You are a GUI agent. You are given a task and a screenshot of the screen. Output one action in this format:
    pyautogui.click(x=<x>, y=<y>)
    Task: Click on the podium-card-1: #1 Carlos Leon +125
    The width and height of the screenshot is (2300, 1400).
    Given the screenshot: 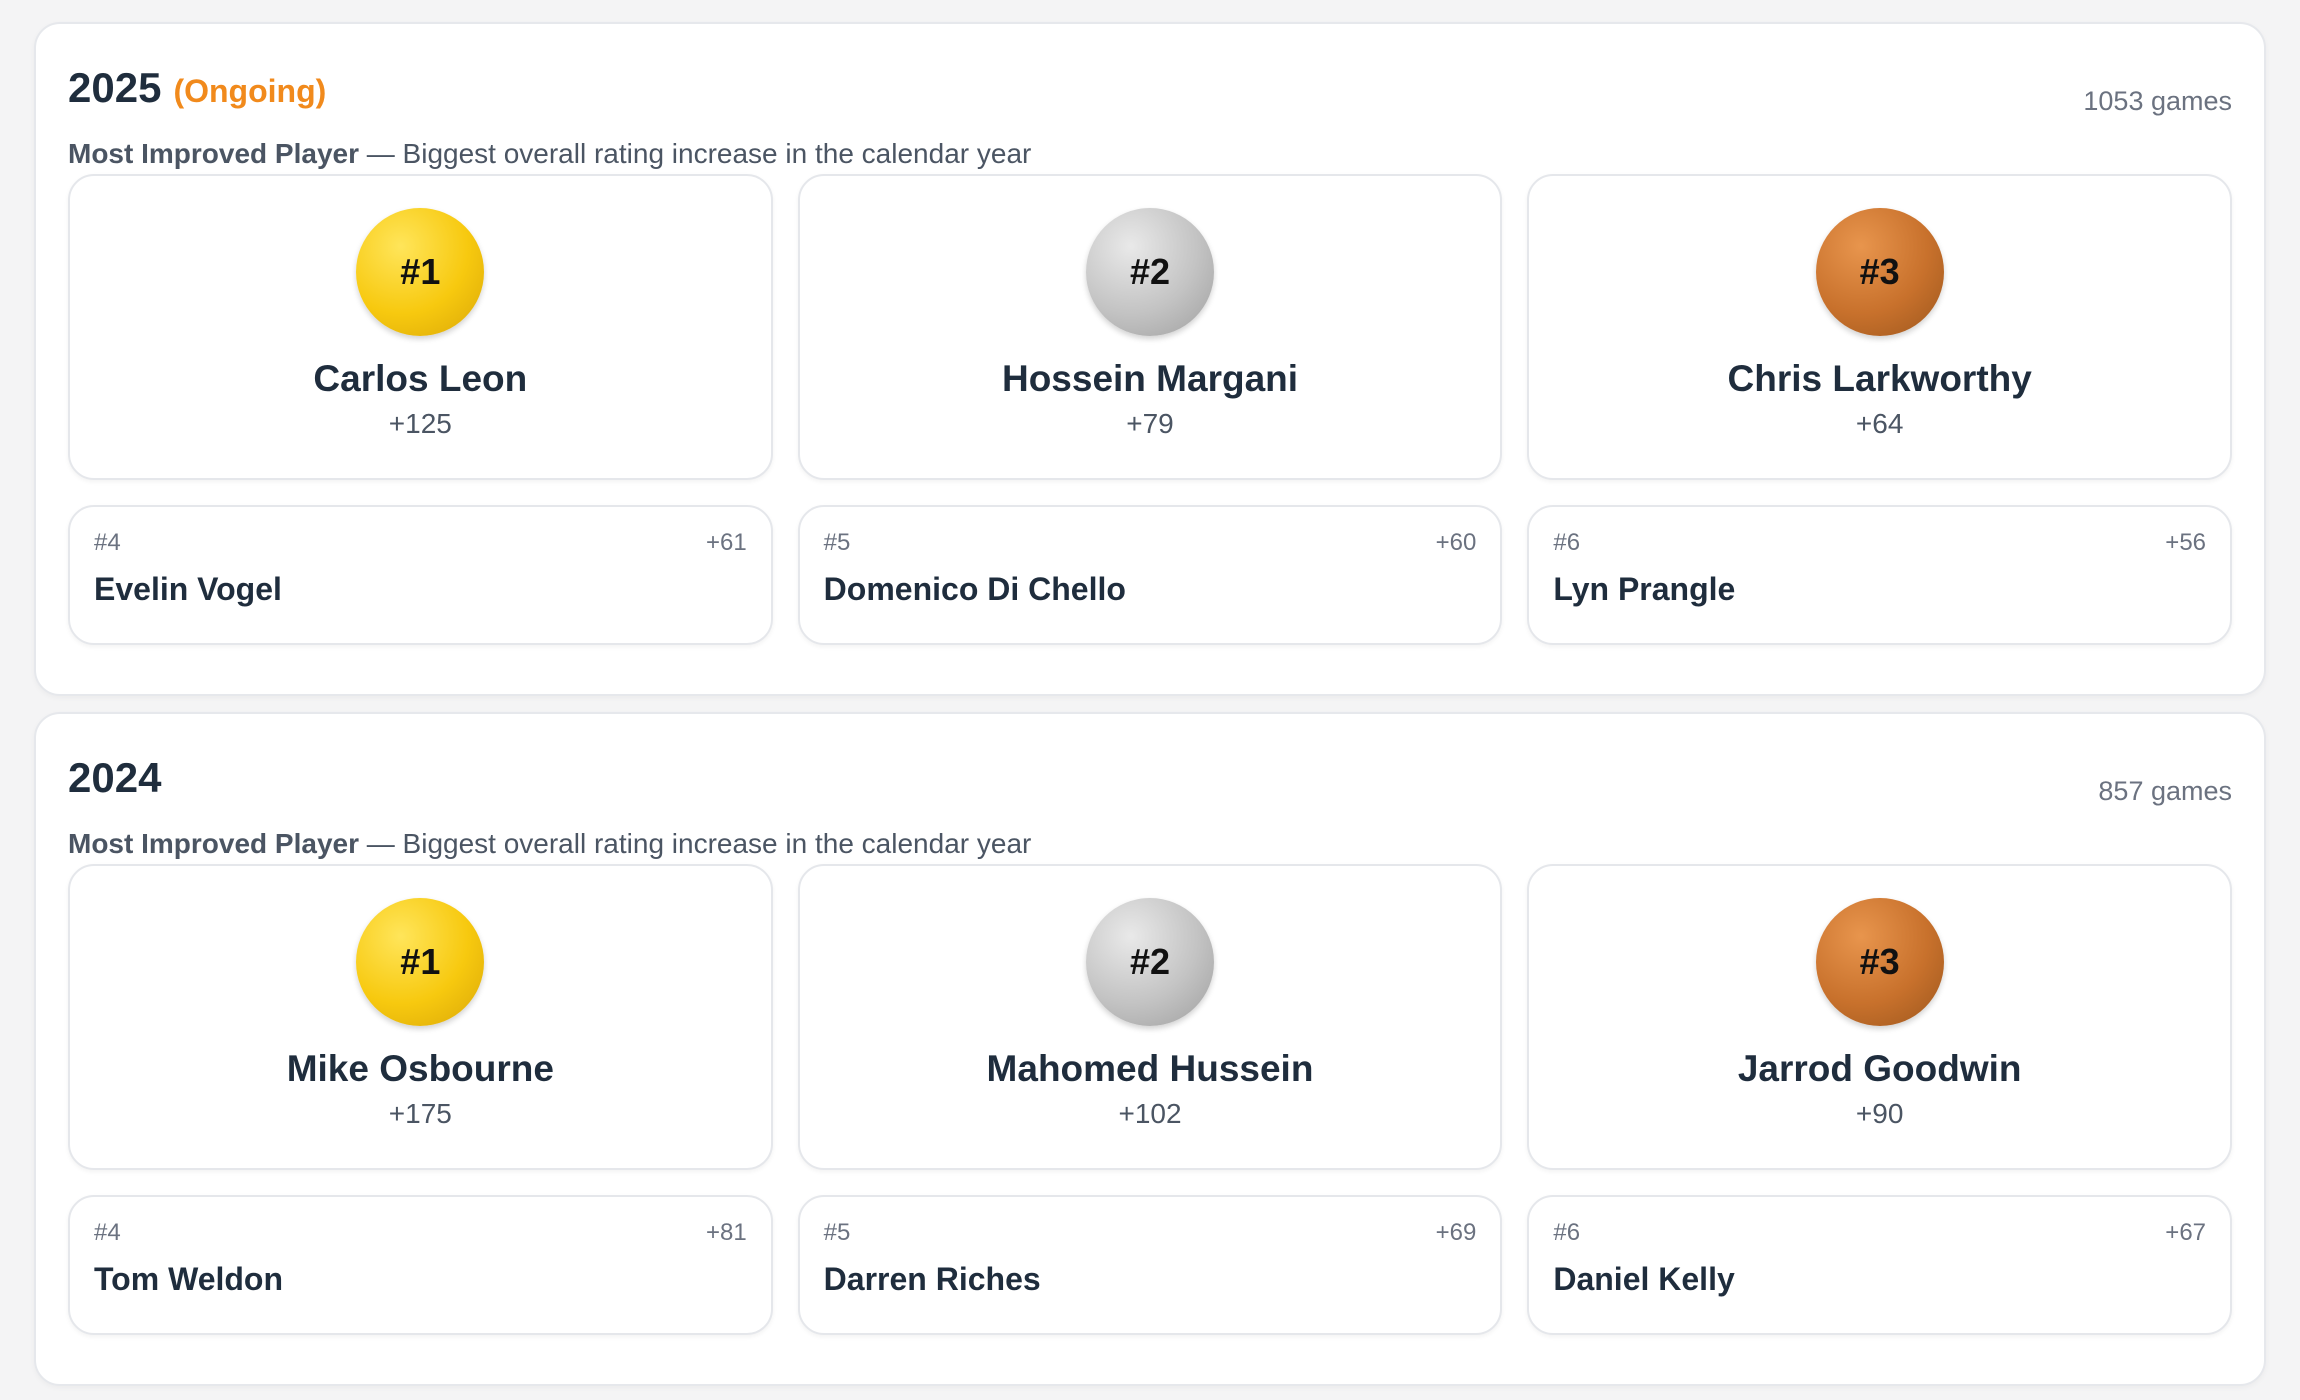 What is the action you would take?
    pyautogui.click(x=420, y=327)
    